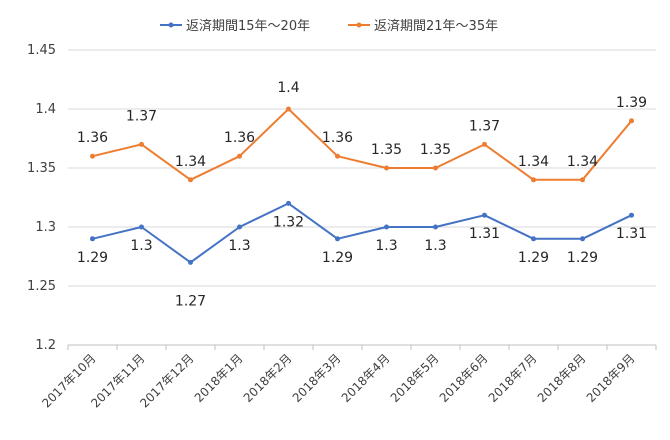 The width and height of the screenshot is (670, 440). I want to click on y-tick-label: 1.25, so click(41, 286).